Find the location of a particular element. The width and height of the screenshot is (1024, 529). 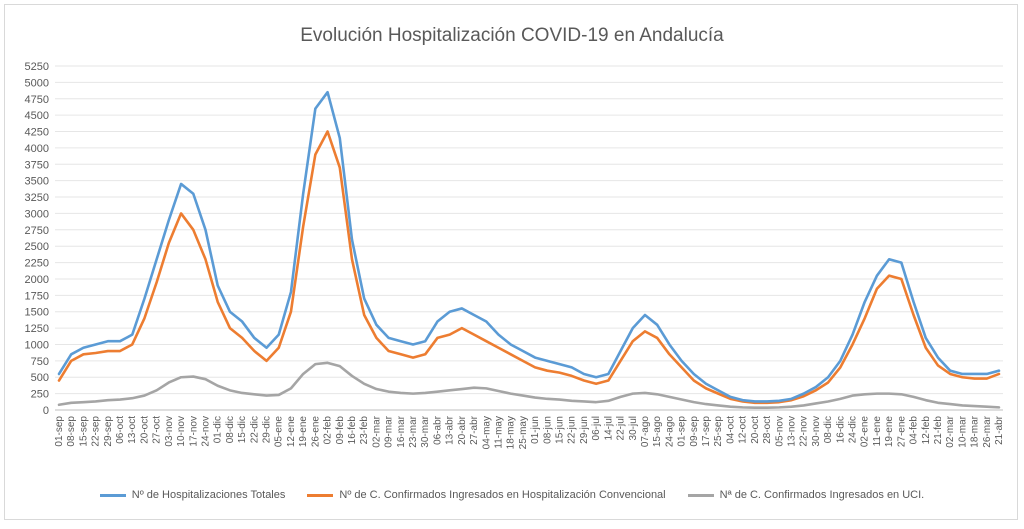

x-tick-label: 21-feb is located at coordinates (938, 430).